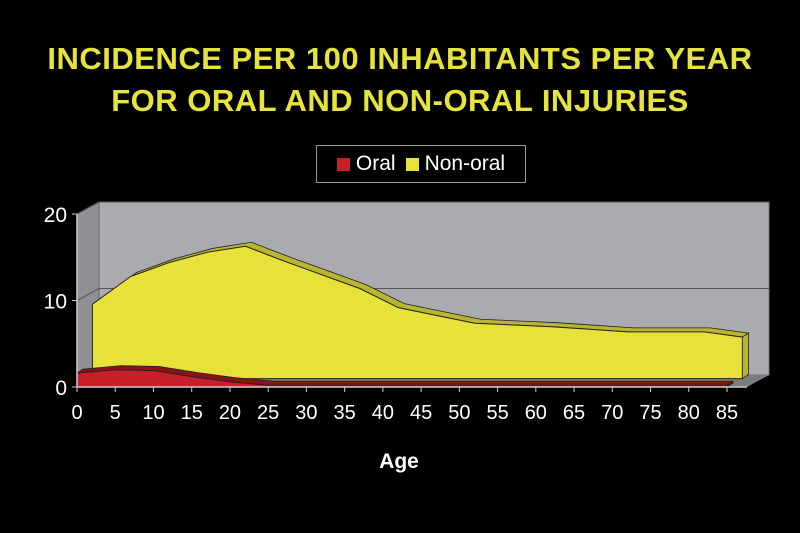 The width and height of the screenshot is (800, 533). Describe the element at coordinates (412, 164) in the screenshot. I see `legend-swatch-non-oral` at that location.